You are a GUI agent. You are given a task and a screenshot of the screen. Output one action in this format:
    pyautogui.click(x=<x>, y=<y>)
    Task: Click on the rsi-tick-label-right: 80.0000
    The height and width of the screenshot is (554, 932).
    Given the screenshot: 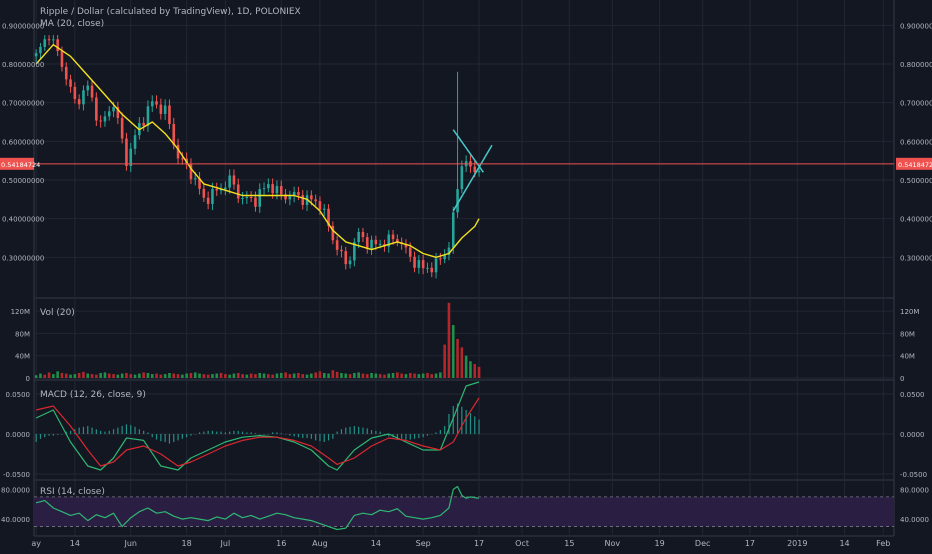 What is the action you would take?
    pyautogui.click(x=914, y=490)
    